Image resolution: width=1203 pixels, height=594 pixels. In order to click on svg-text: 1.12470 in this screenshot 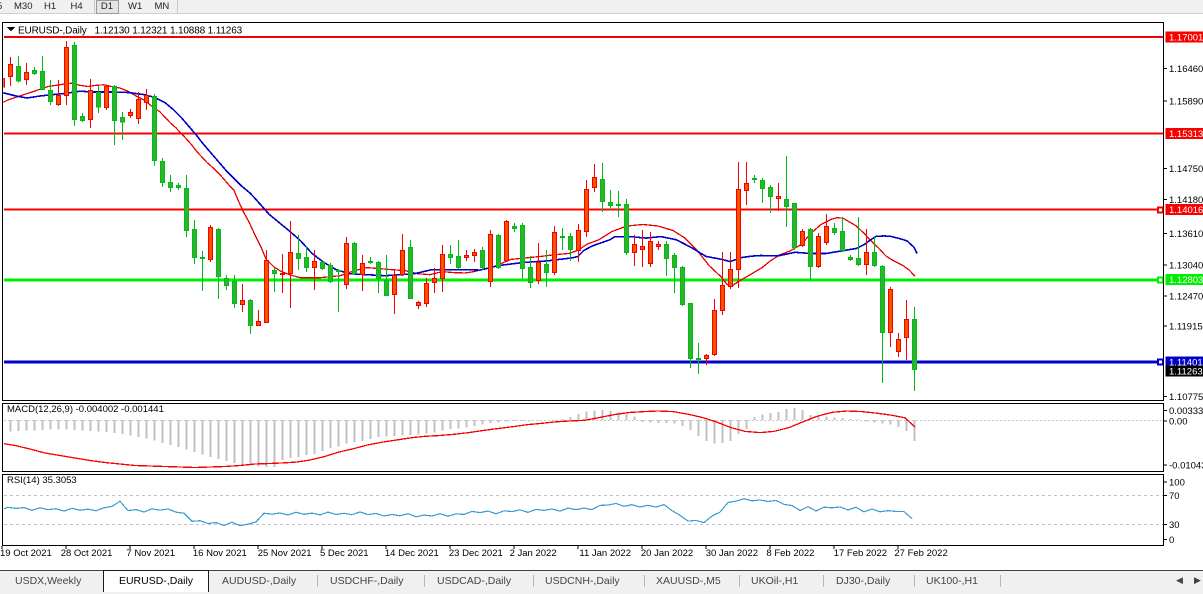, I will do `click(1186, 296)`.